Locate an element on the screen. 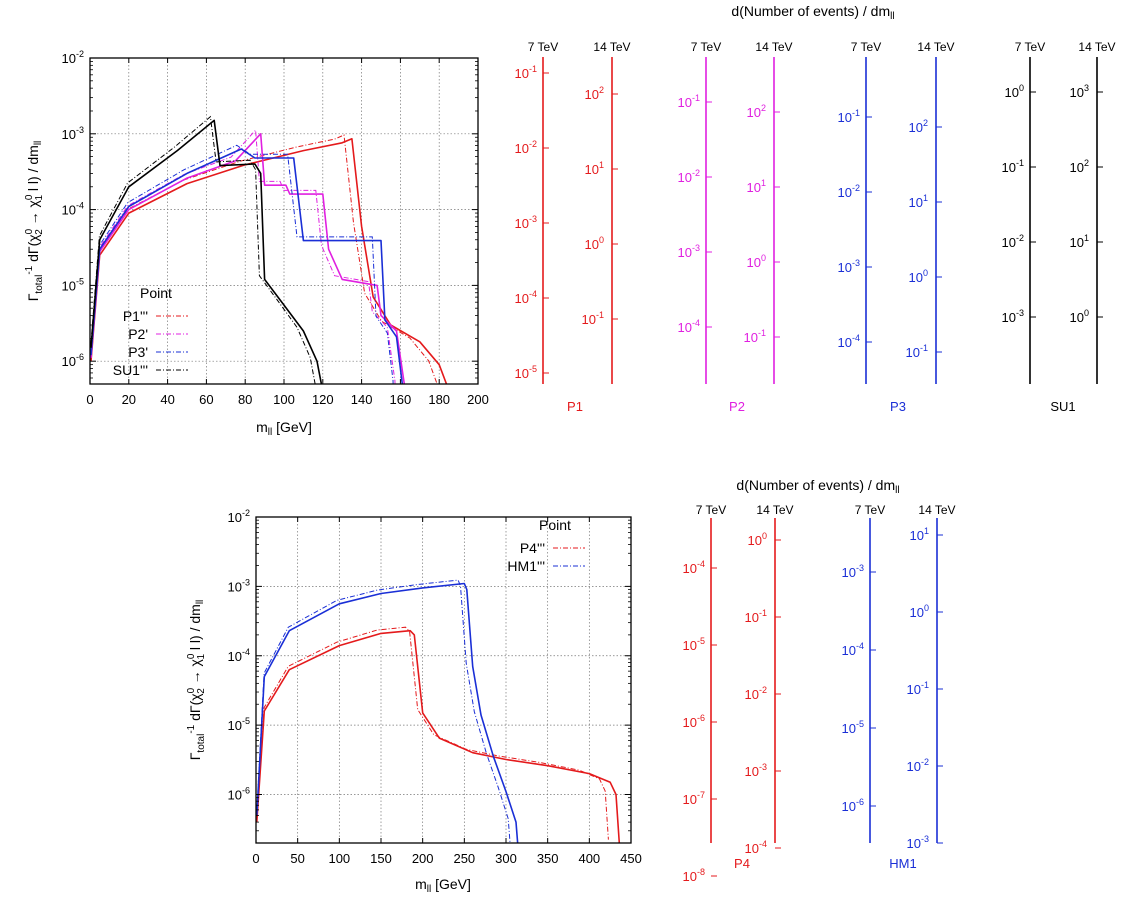 The image size is (1130, 899). point-name-p4: P4 is located at coordinates (742, 863).